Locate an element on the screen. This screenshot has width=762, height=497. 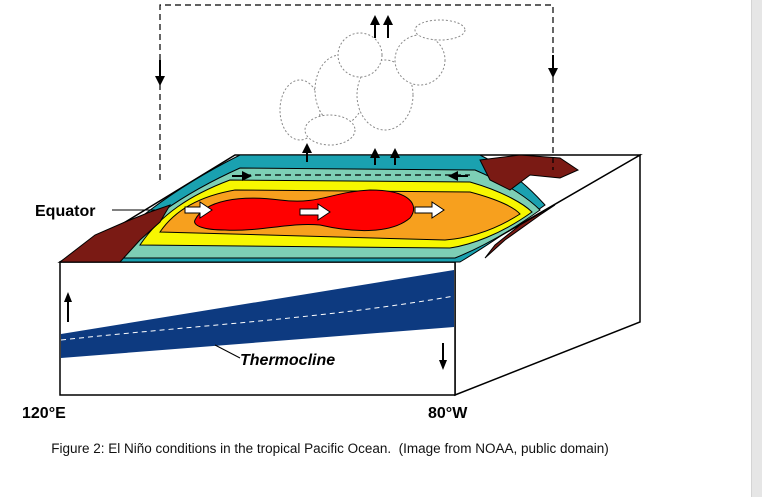
land-east is located at coordinates (529, 172).